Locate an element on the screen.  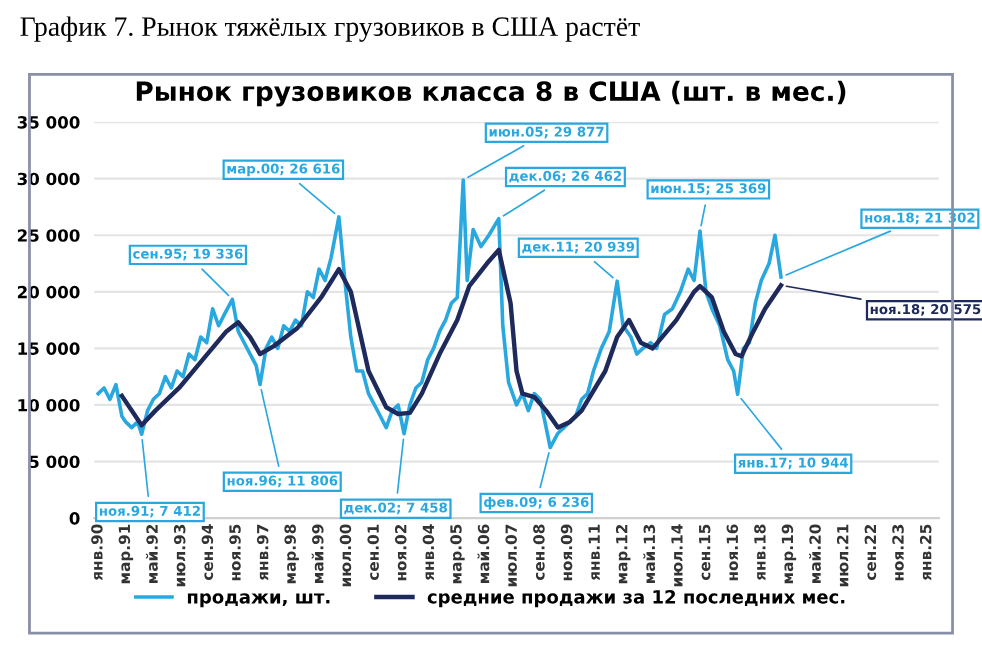
legend-label: средние продажи за 12 последних мес. is located at coordinates (636, 598).